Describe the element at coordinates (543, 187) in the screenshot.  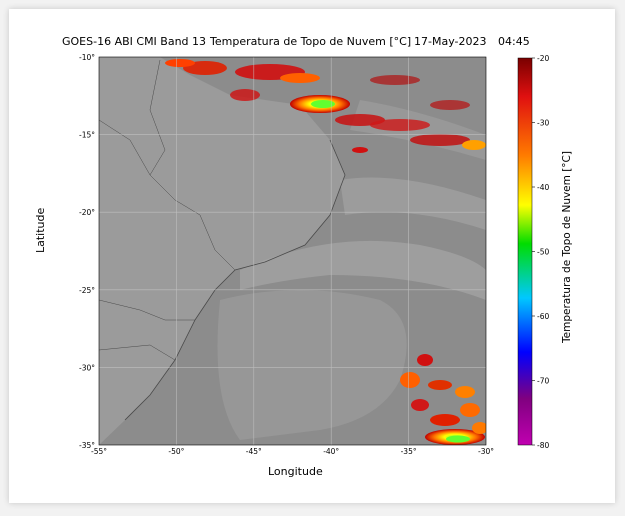
I see `colorbar-tick: -40` at that location.